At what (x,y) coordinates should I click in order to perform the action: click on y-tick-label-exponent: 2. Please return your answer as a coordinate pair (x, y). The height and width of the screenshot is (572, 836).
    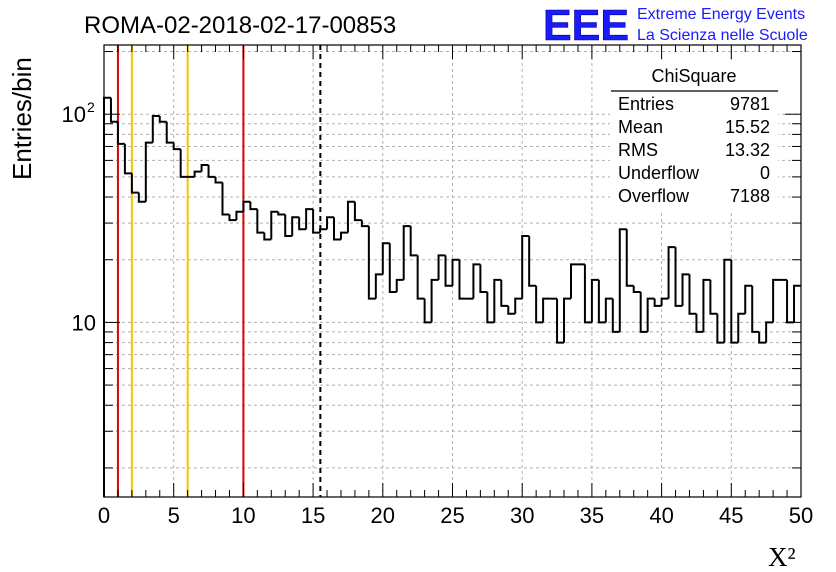
    Looking at the image, I should click on (91, 107).